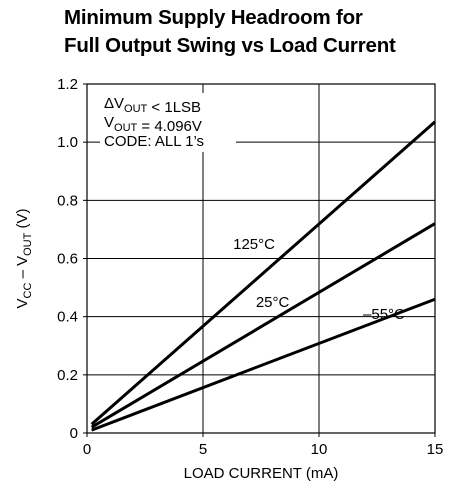  Describe the element at coordinates (230, 45) in the screenshot. I see `chart-title-line-2: Full Output Swing vs Load Current` at that location.